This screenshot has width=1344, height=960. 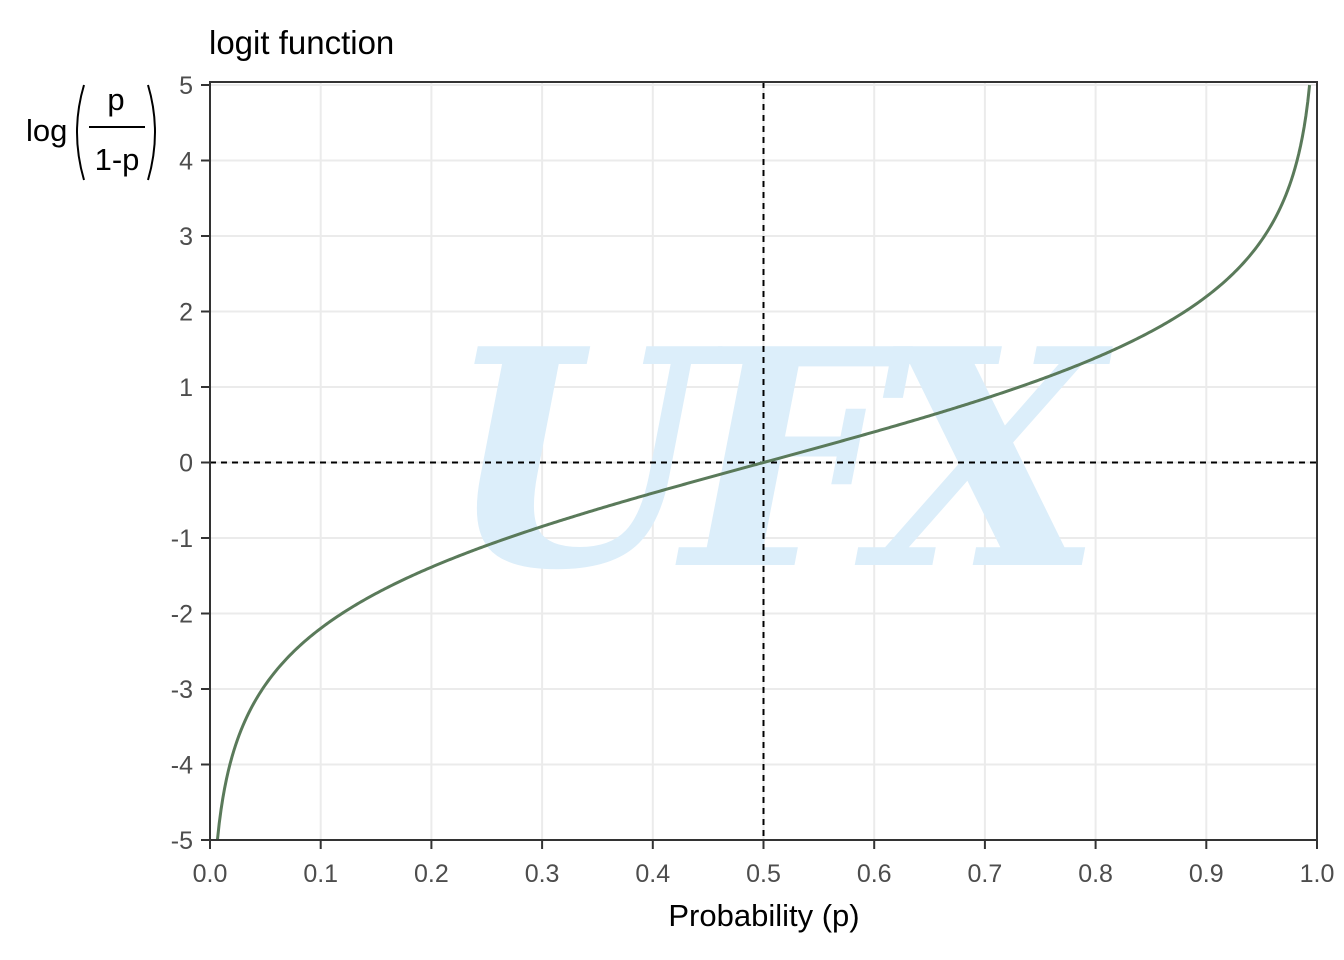 What do you see at coordinates (91, 131) in the screenshot?
I see `y-axis-title: log p 1-p` at bounding box center [91, 131].